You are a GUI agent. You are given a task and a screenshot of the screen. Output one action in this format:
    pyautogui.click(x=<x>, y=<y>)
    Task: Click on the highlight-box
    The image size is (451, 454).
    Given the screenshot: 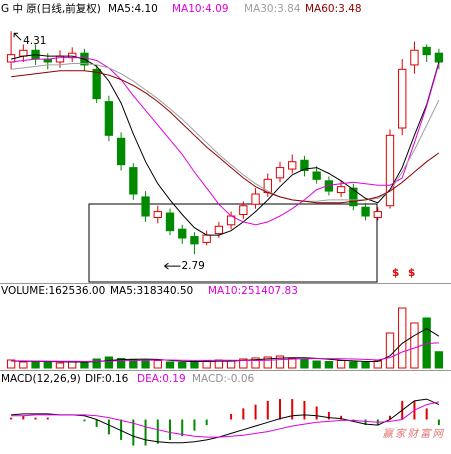 What is the action you would take?
    pyautogui.click(x=233, y=243)
    